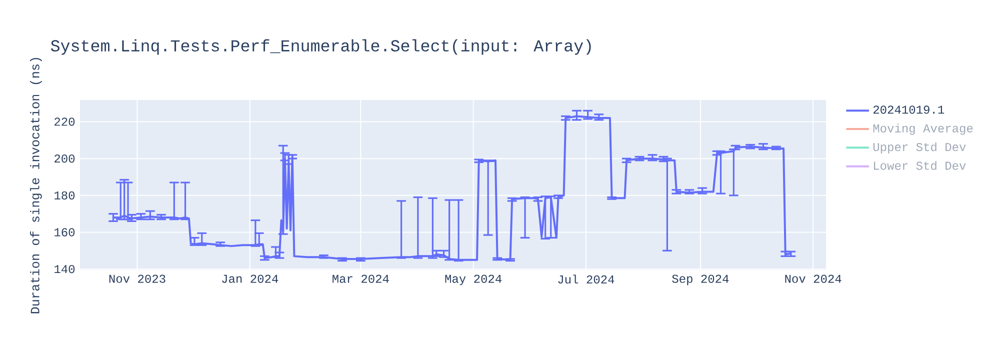 The height and width of the screenshot is (350, 1000). Describe the element at coordinates (64, 269) in the screenshot. I see `y-tick-label: 140` at that location.